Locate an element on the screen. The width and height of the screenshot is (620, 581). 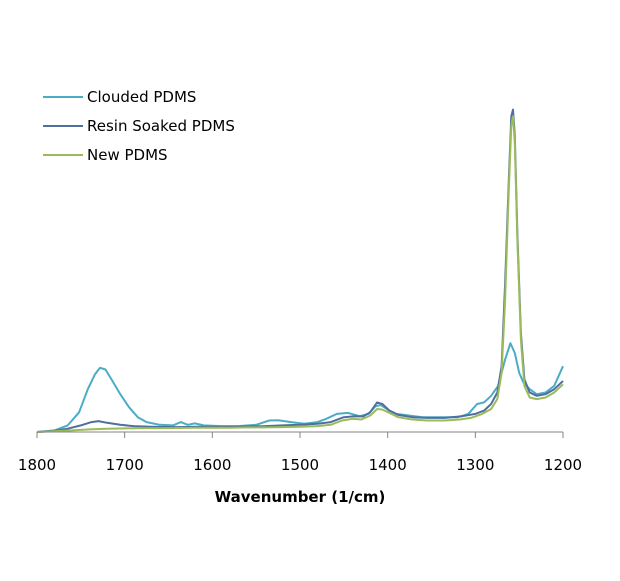
x-axis-label: Wavenumber (1/cm) is located at coordinates (300, 497).